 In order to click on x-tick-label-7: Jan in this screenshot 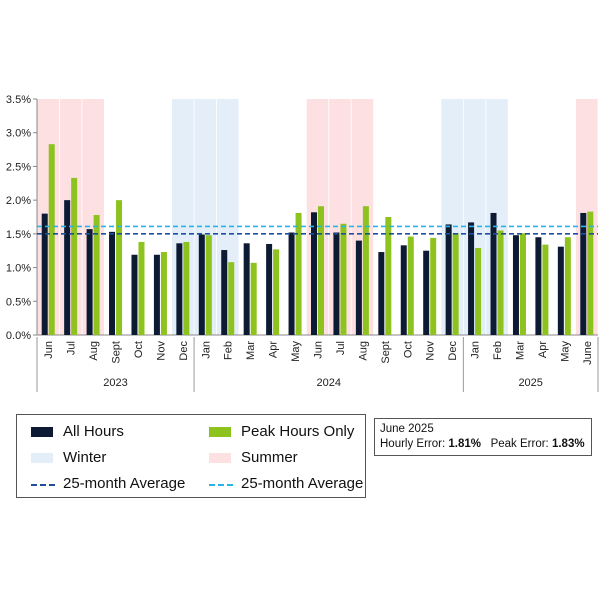, I will do `click(206, 350)`.